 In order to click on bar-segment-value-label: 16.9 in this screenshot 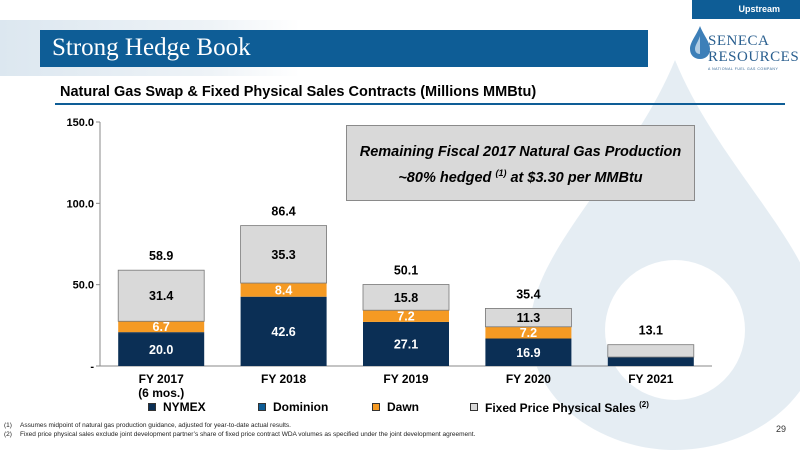, I will do `click(528, 353)`.